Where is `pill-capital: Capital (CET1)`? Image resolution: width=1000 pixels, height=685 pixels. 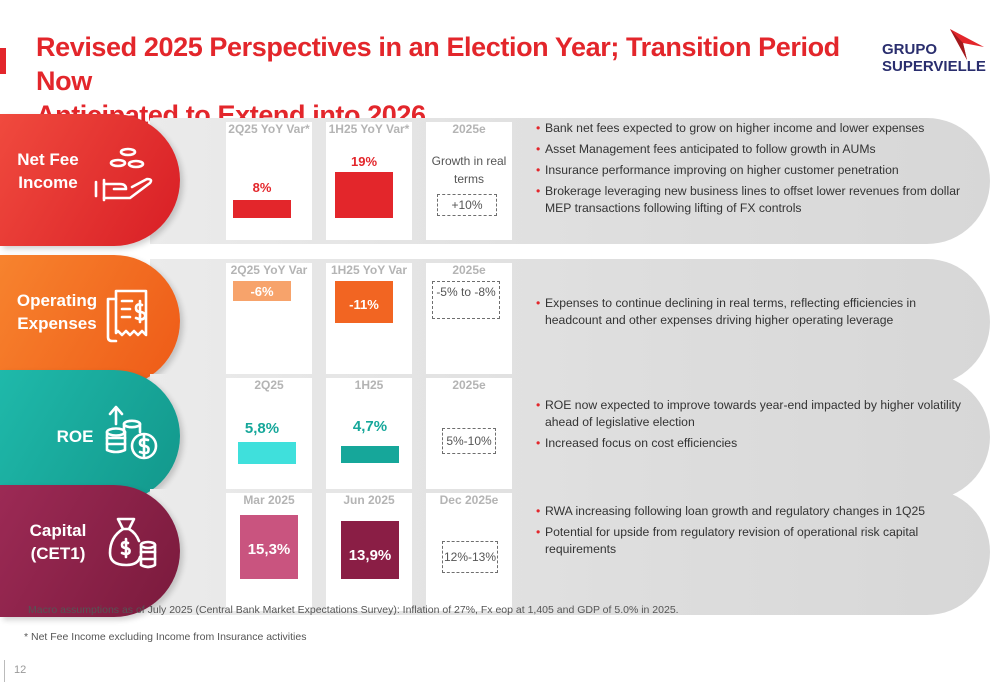 pill-capital: Capital (CET1) is located at coordinates (90, 551).